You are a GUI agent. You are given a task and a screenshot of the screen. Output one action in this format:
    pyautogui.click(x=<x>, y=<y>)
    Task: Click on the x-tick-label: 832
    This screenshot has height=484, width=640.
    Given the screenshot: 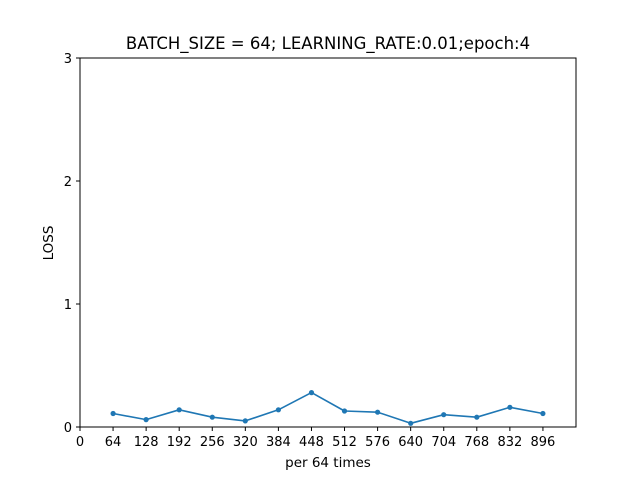 What is the action you would take?
    pyautogui.click(x=509, y=442)
    